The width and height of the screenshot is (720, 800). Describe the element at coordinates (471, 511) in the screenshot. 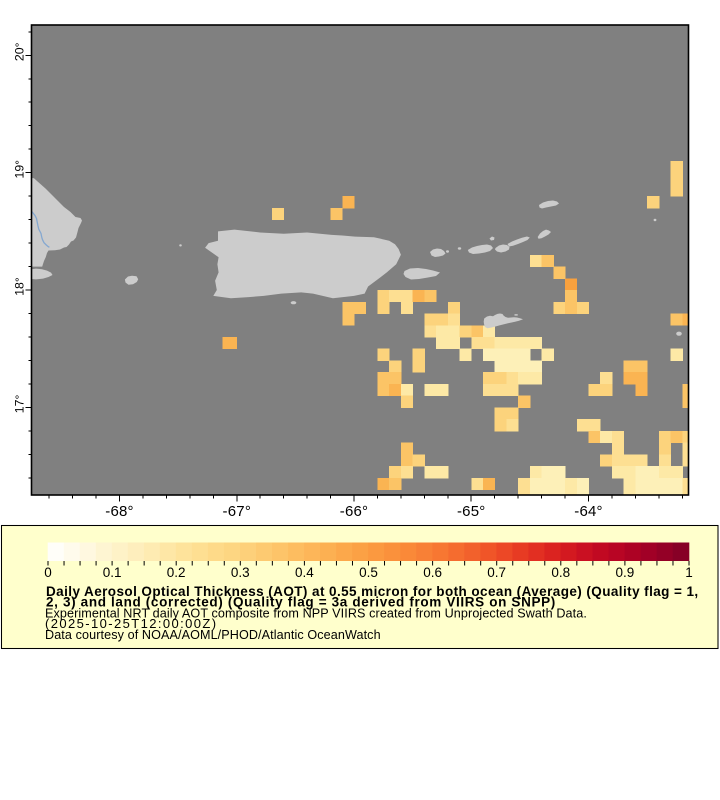

I see `svg-text: -65°` at that location.